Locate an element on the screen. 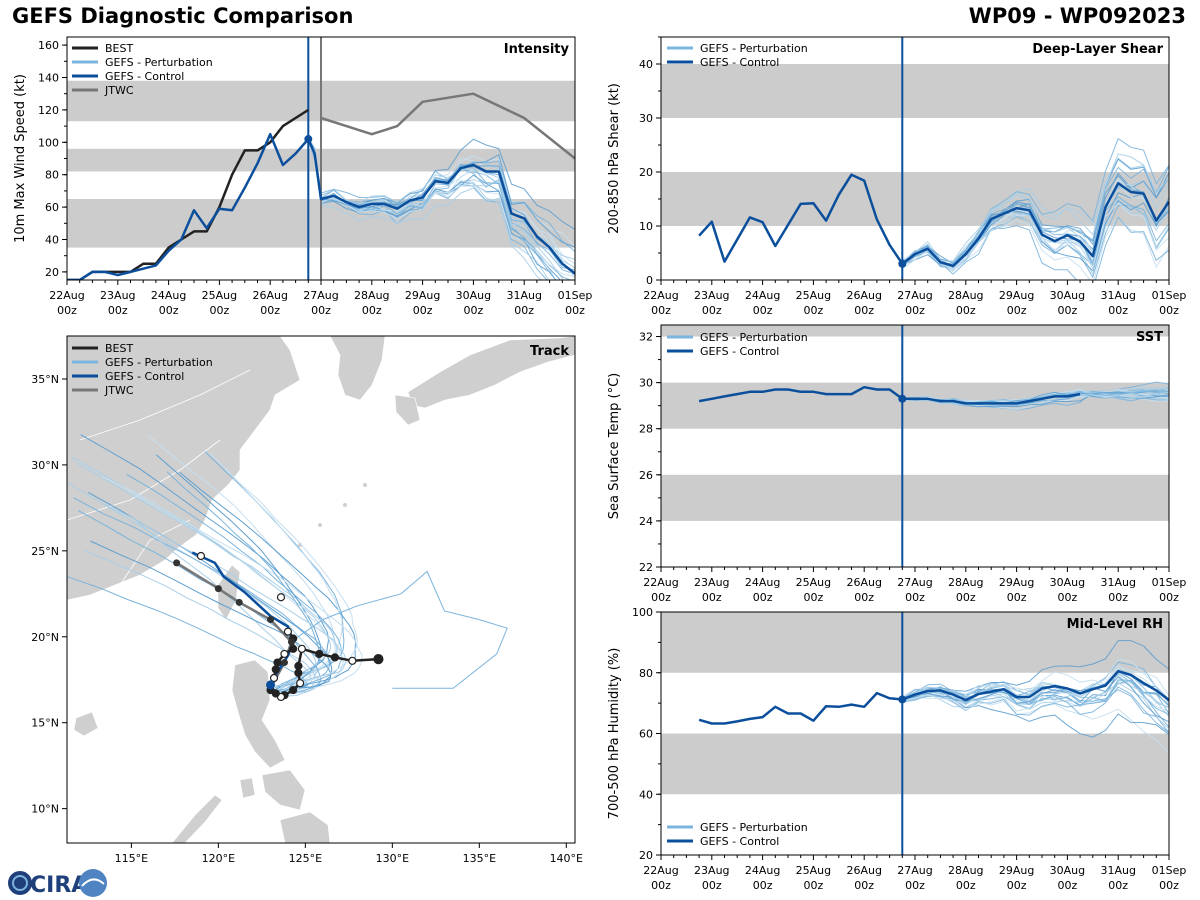 This screenshot has width=1200, height=900. control-line is located at coordinates (933, 220).